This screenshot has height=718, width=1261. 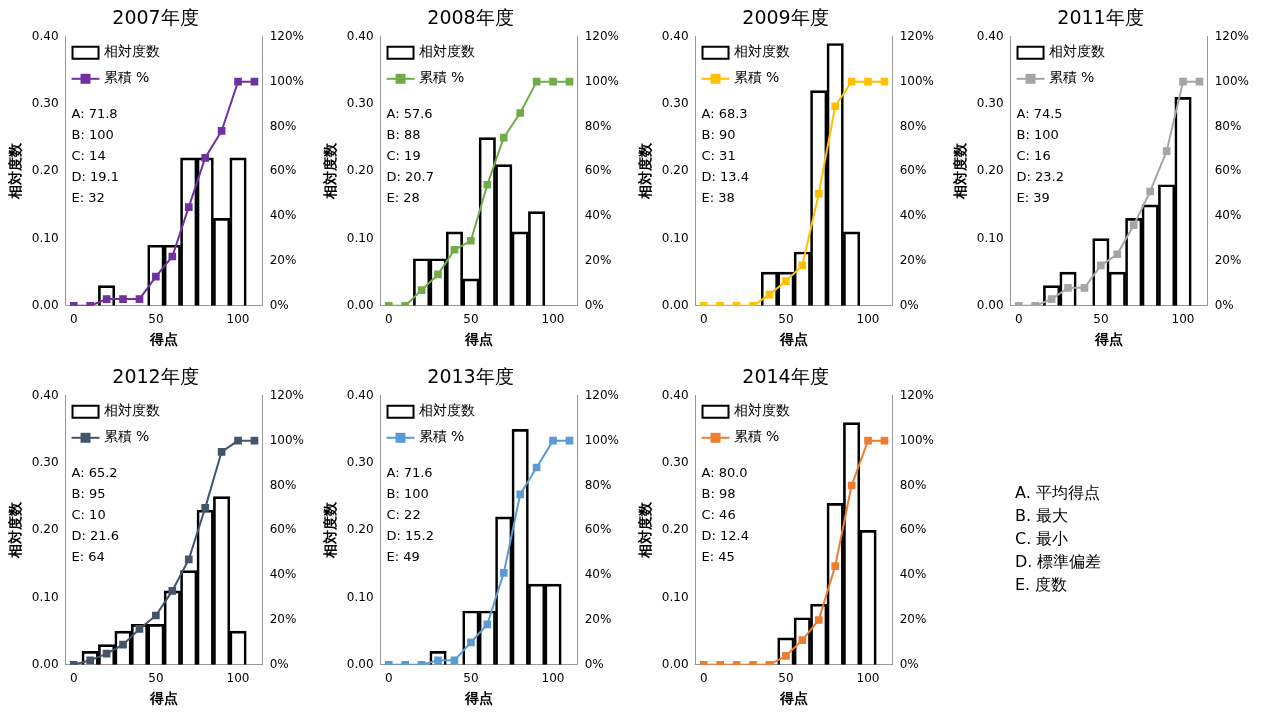 What do you see at coordinates (403, 557) in the screenshot?
I see `annotation: E: 49` at bounding box center [403, 557].